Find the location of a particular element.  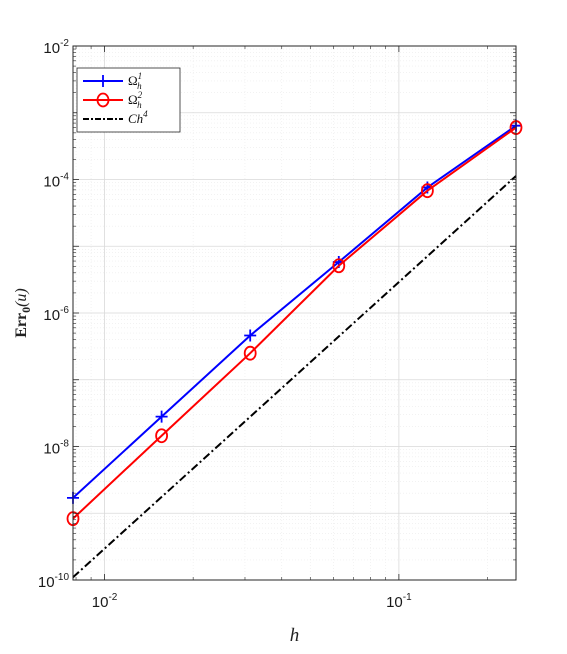

y-tick-label-exp: -2 is located at coordinates (64, 43).